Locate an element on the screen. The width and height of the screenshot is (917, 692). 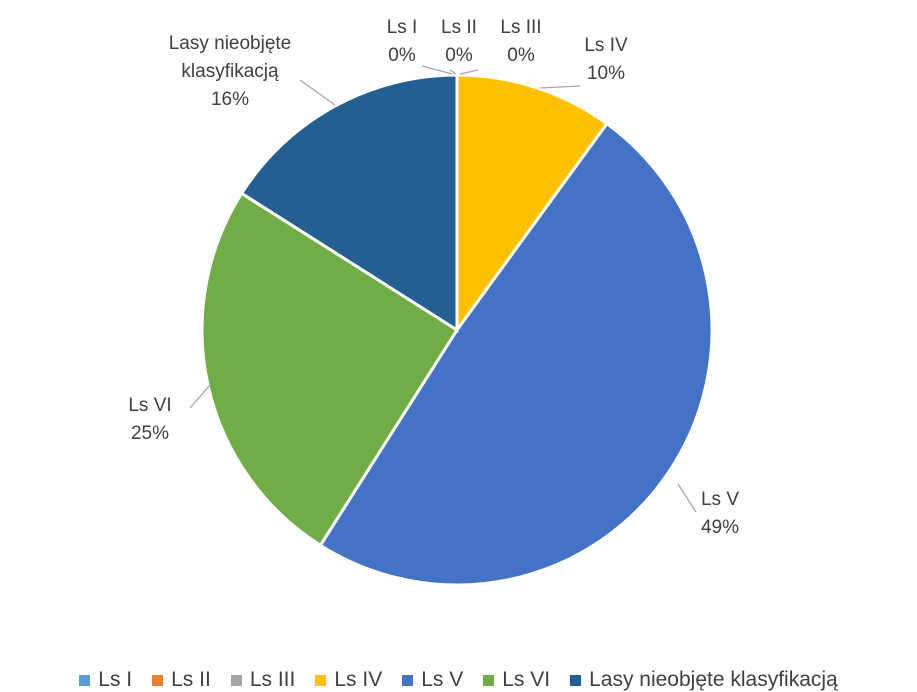
label-name: Ls VI is located at coordinates (150, 405).